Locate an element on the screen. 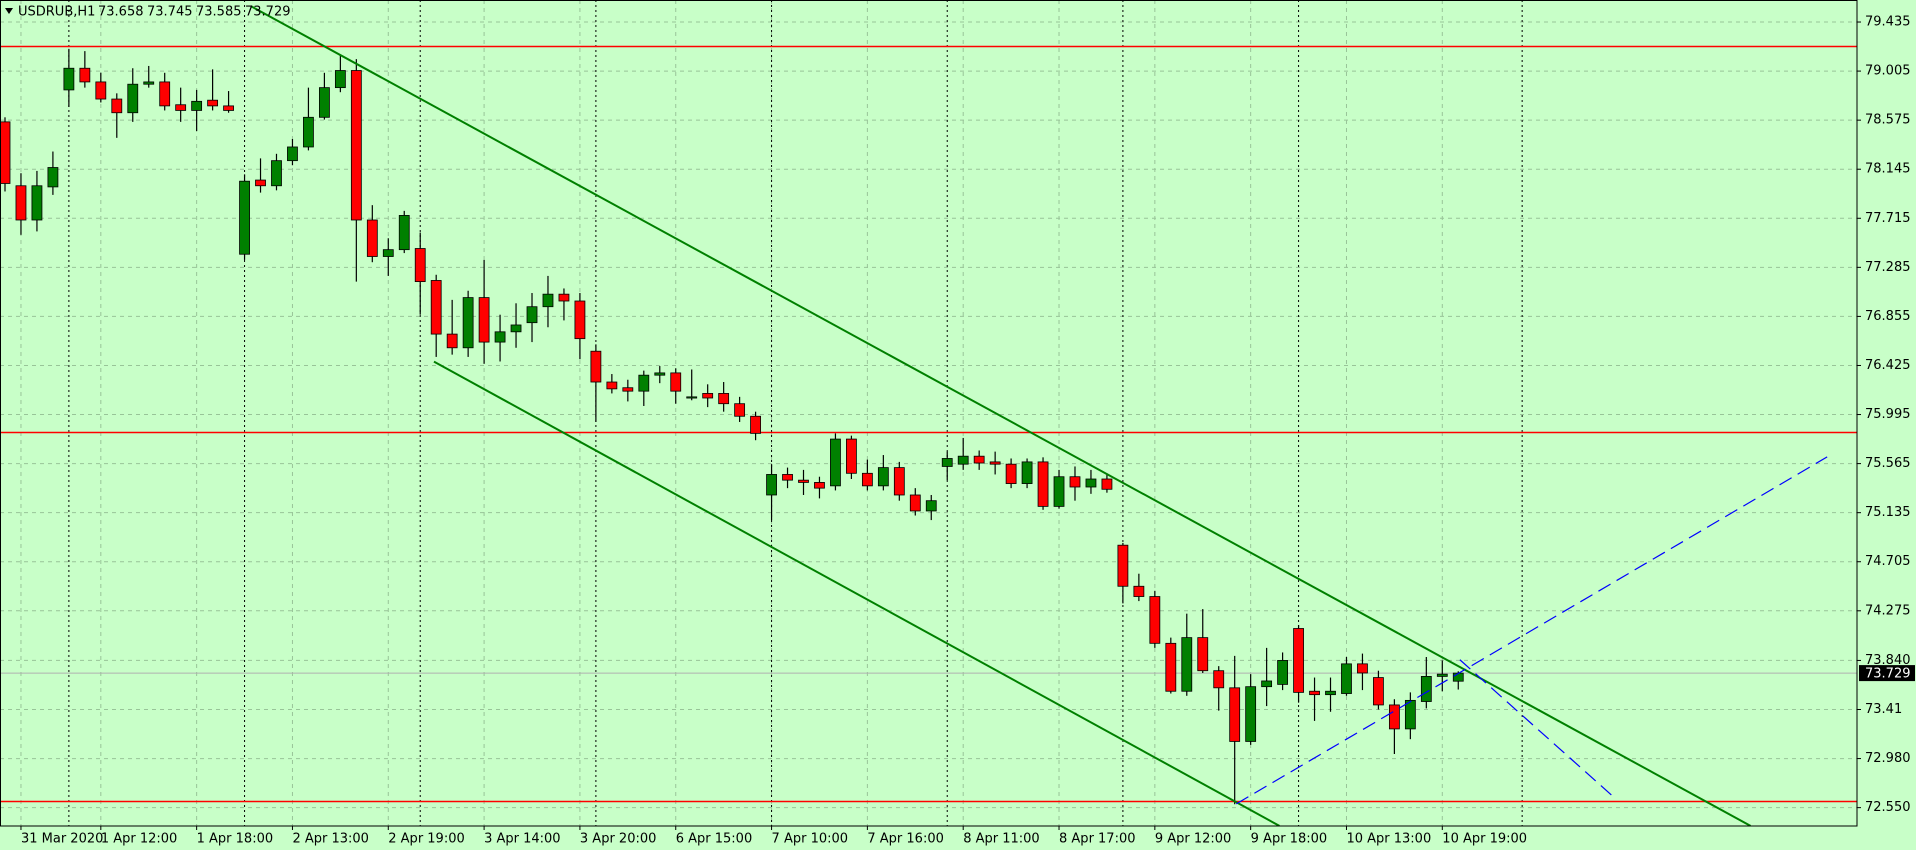 The image size is (1916, 850). x-tick-label: 31 Mar 2020 is located at coordinates (62, 839).